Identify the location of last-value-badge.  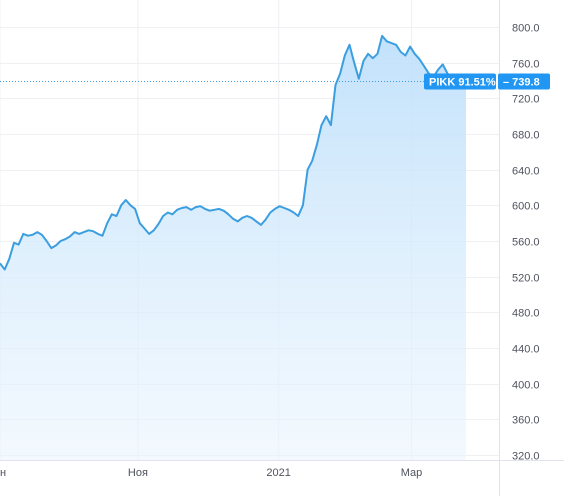
(524, 81).